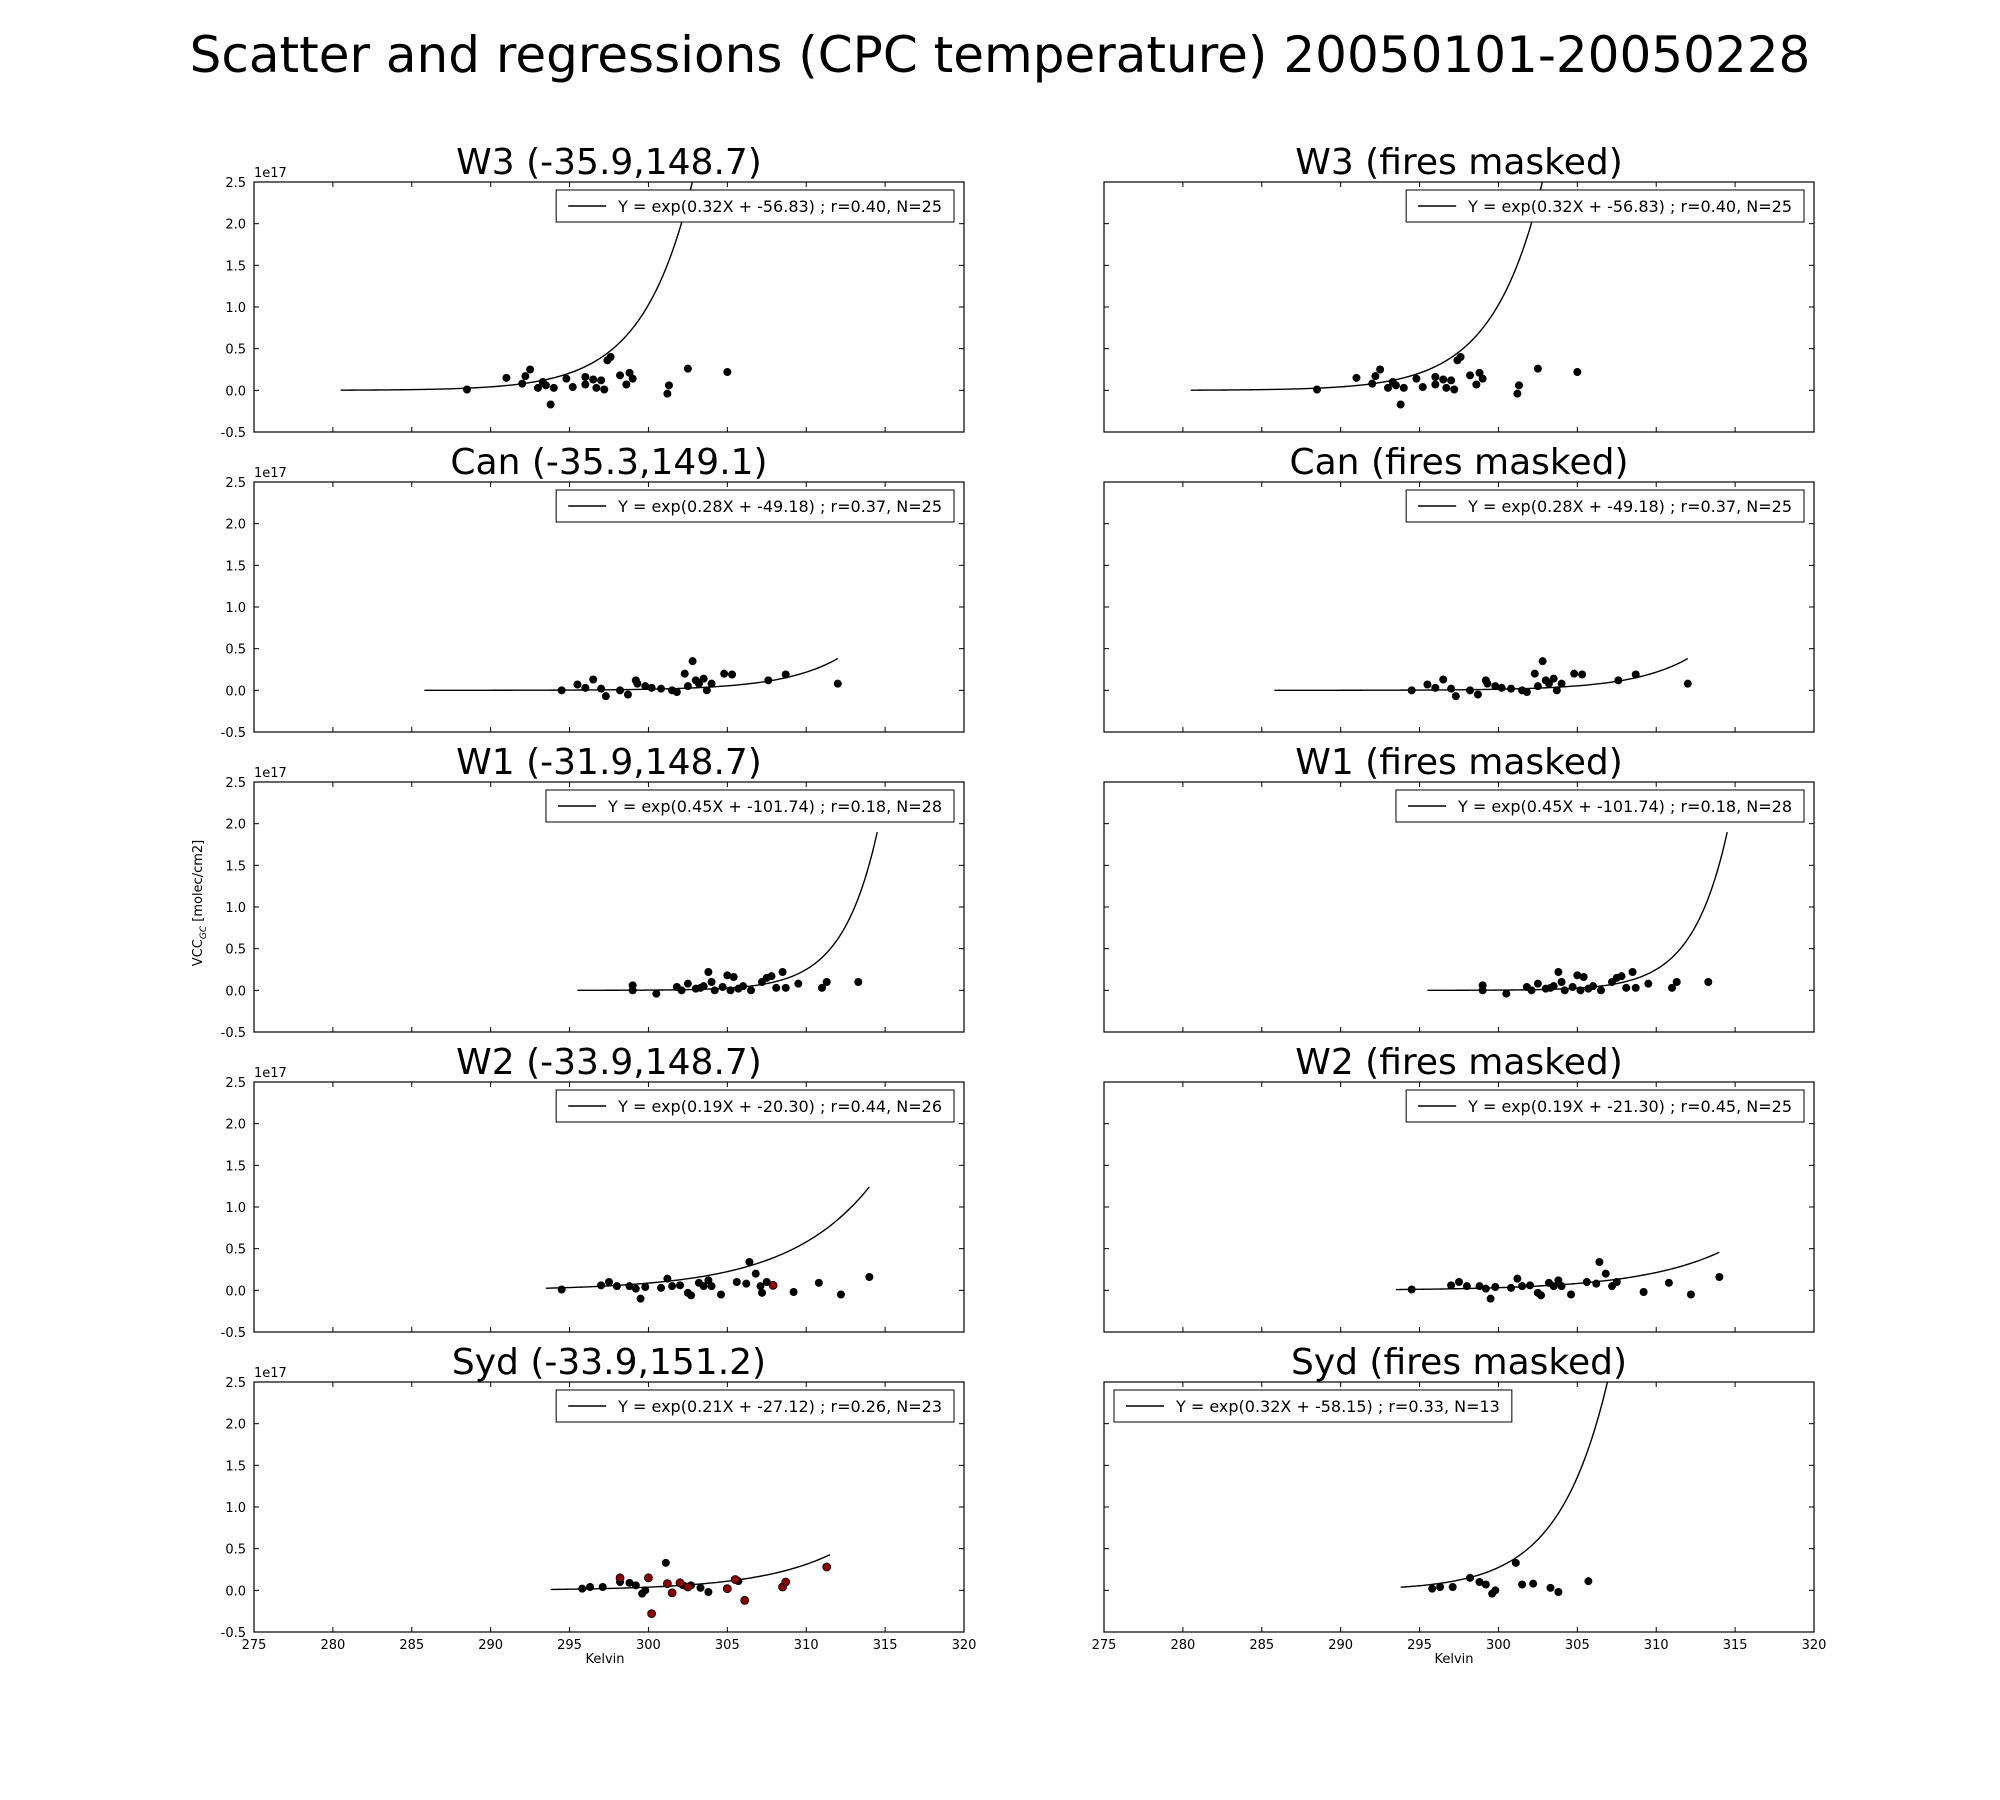  What do you see at coordinates (727, 911) in the screenshot?
I see `regression-line` at bounding box center [727, 911].